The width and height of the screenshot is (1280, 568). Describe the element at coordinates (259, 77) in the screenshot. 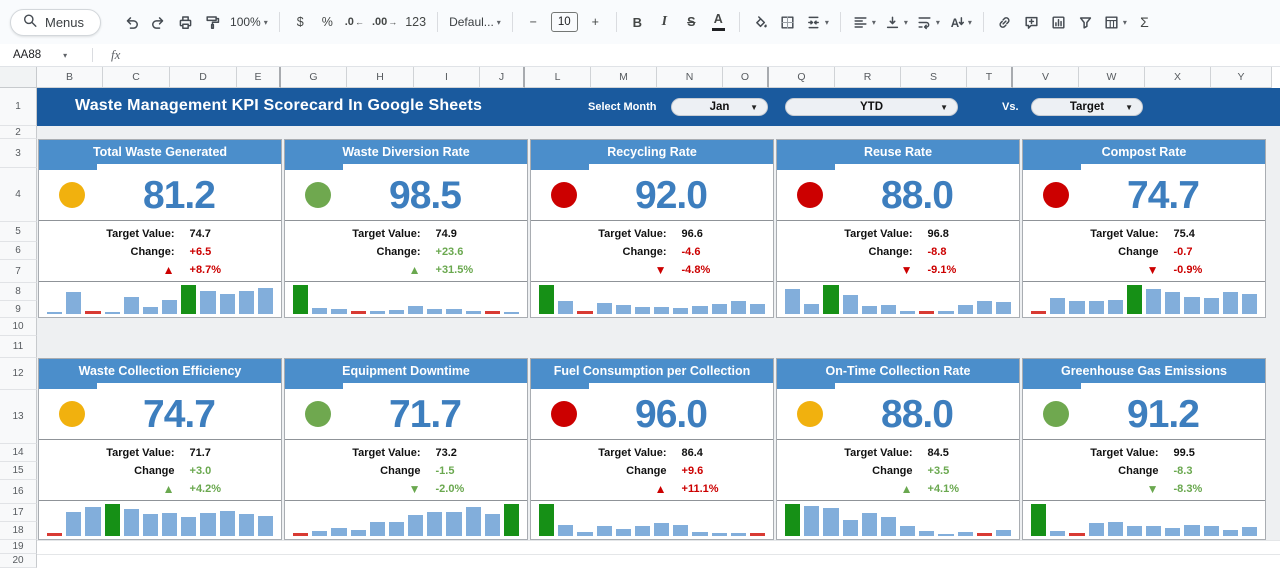

I see `column-header-E: E` at that location.